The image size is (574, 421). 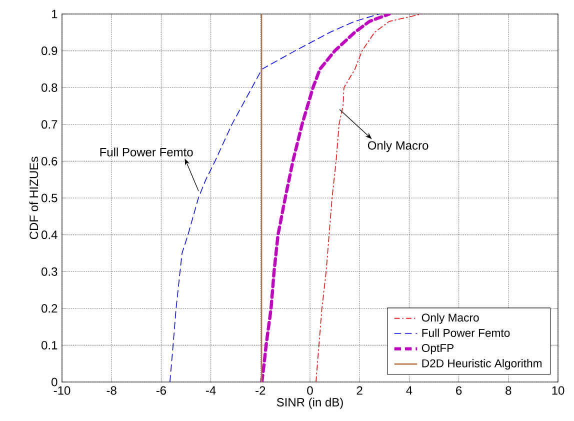 What do you see at coordinates (33, 198) in the screenshot?
I see `y-axis-title: CDF of HIZUEs` at bounding box center [33, 198].